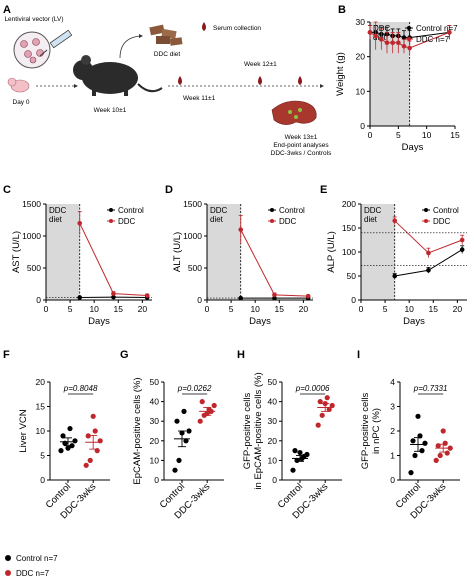  Describe the element at coordinates (94, 309) in the screenshot. I see `chart-c-xtick-label-2: 10` at that location.